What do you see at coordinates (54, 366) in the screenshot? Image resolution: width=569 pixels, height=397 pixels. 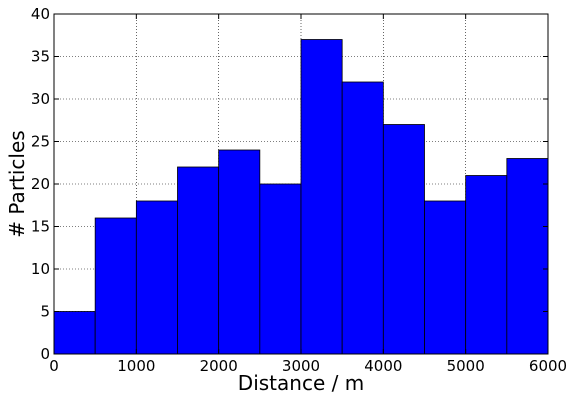 I see `x-tick-label: 0` at bounding box center [54, 366].